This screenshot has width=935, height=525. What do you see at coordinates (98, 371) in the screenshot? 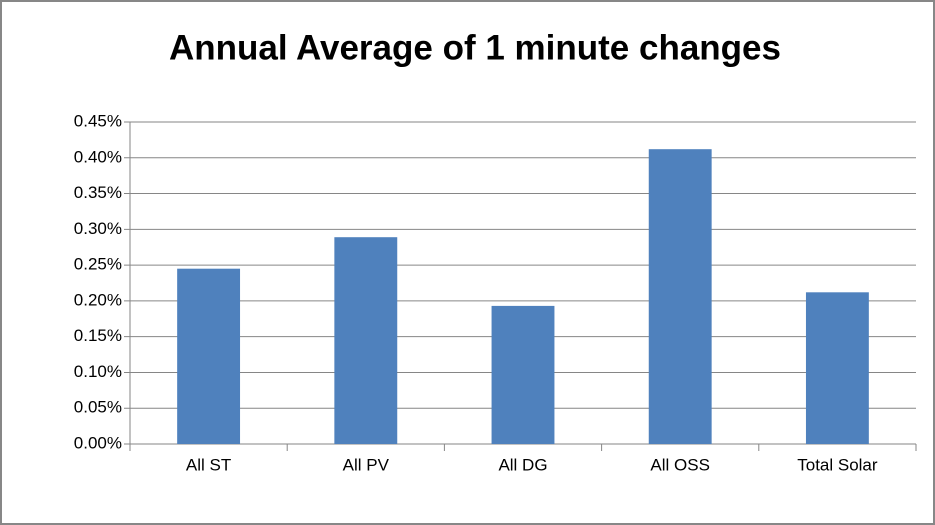
I see `y-tick-label: 0.10%` at bounding box center [98, 371].